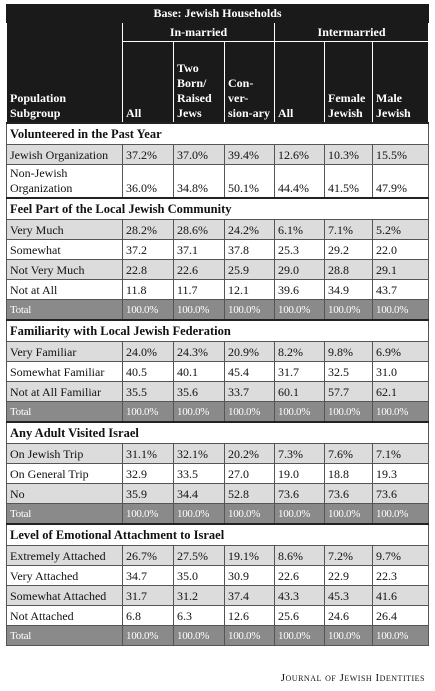 Image resolution: width=435 pixels, height=691 pixels. Describe the element at coordinates (400, 595) in the screenshot. I see `cell-value: 41.6` at that location.